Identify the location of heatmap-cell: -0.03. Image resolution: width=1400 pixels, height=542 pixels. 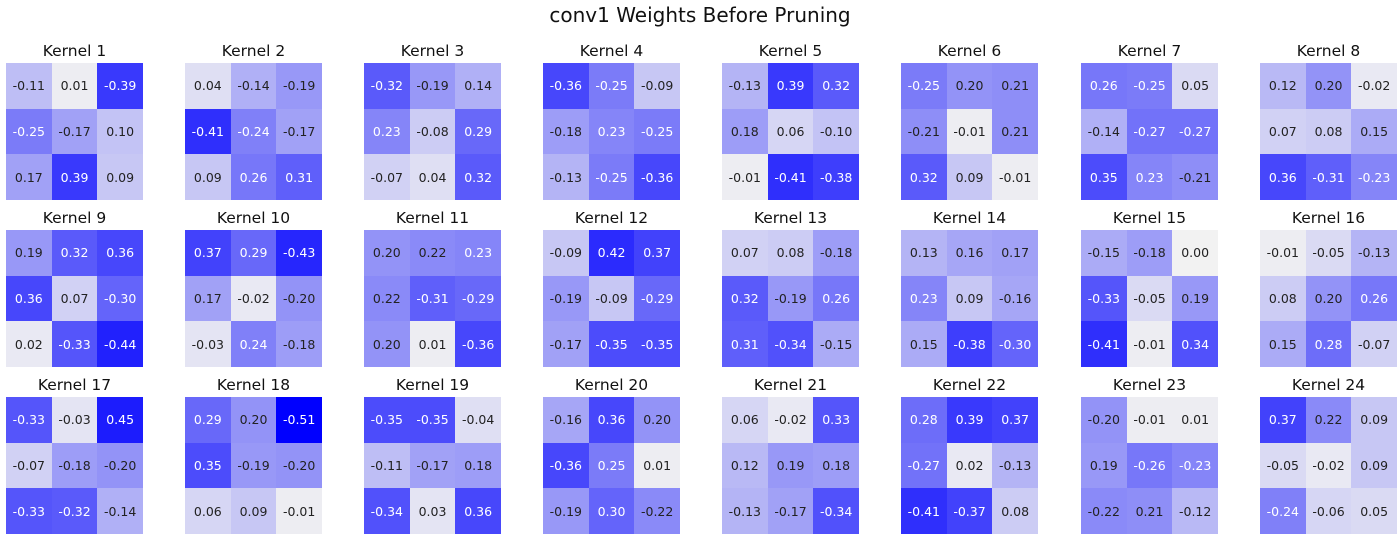
(208, 344).